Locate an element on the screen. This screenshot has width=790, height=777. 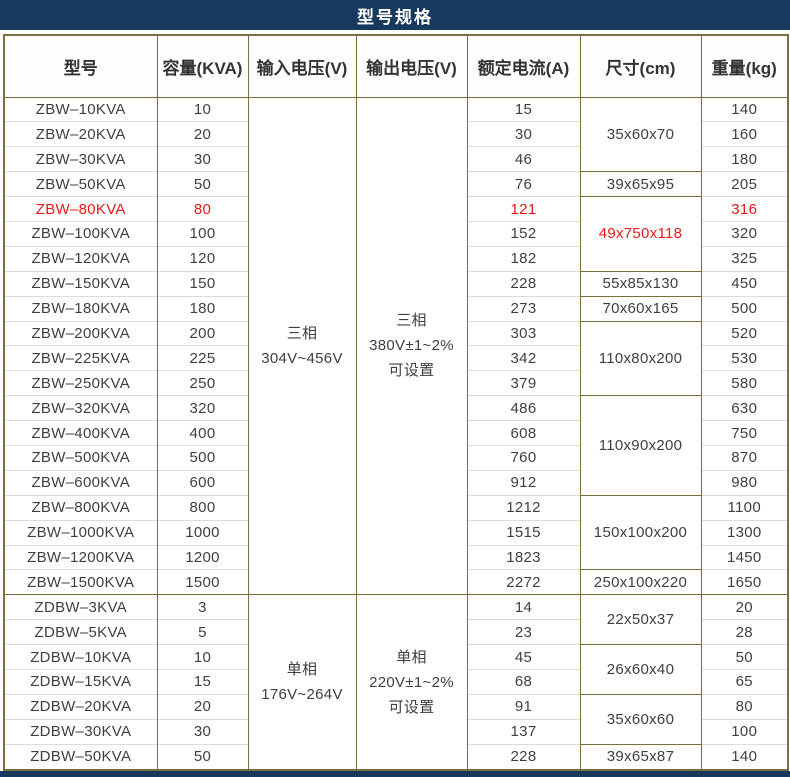
column-header-7: 重量(kg) is located at coordinates (744, 66).